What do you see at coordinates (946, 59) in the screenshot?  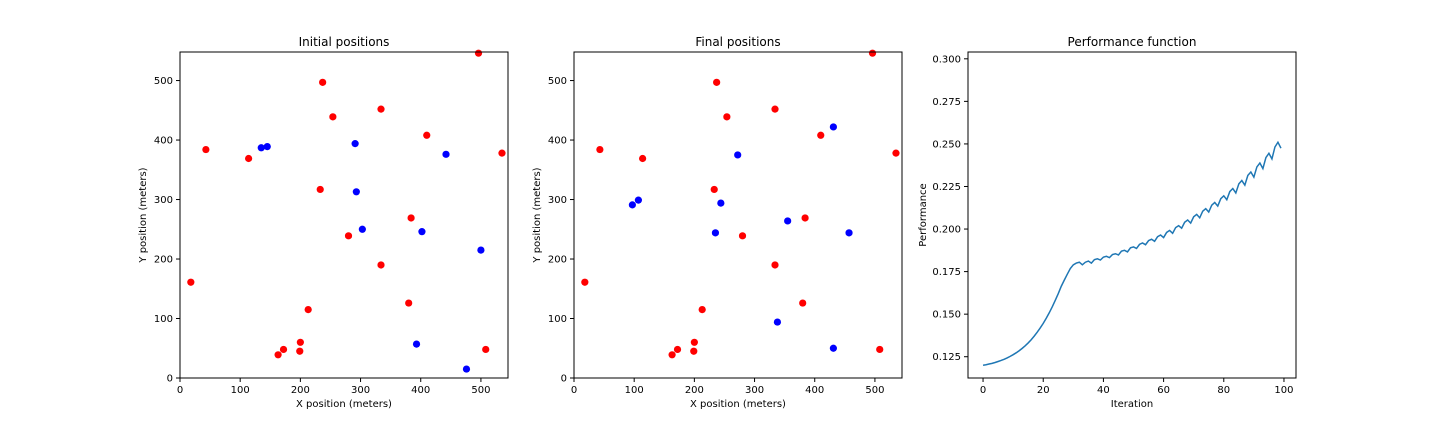 I see `y-tick-label: 0.300` at bounding box center [946, 59].